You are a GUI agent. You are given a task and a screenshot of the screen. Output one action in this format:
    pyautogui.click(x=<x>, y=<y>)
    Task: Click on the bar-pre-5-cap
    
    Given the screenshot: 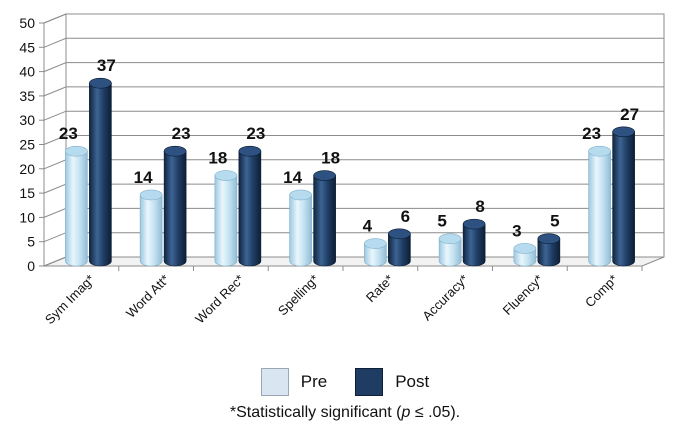 What is the action you would take?
    pyautogui.click(x=450, y=238)
    